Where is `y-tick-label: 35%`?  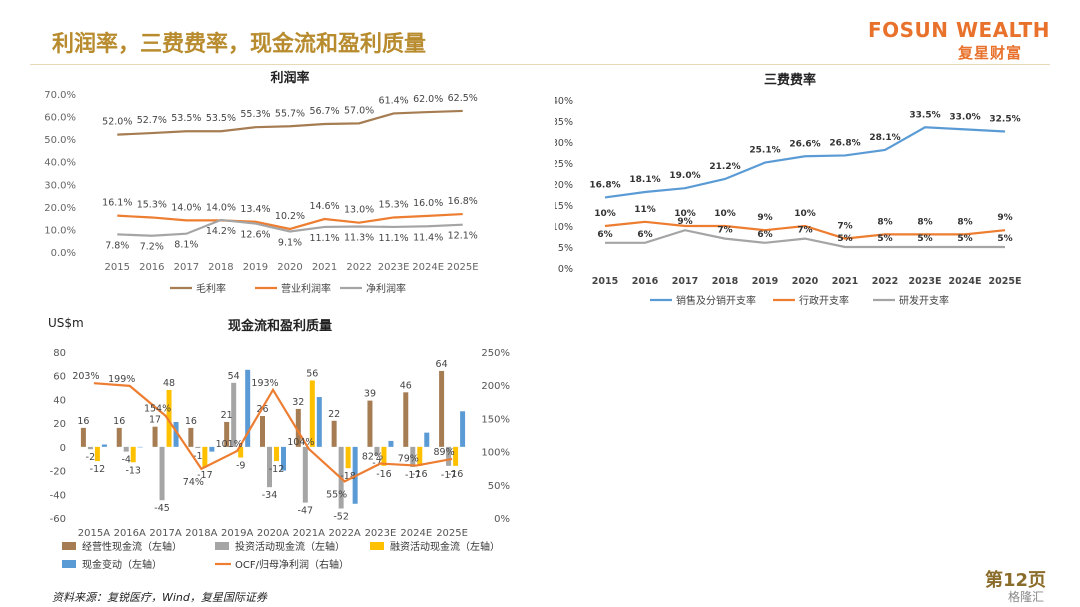
y-tick-label: 35% is located at coordinates (564, 122).